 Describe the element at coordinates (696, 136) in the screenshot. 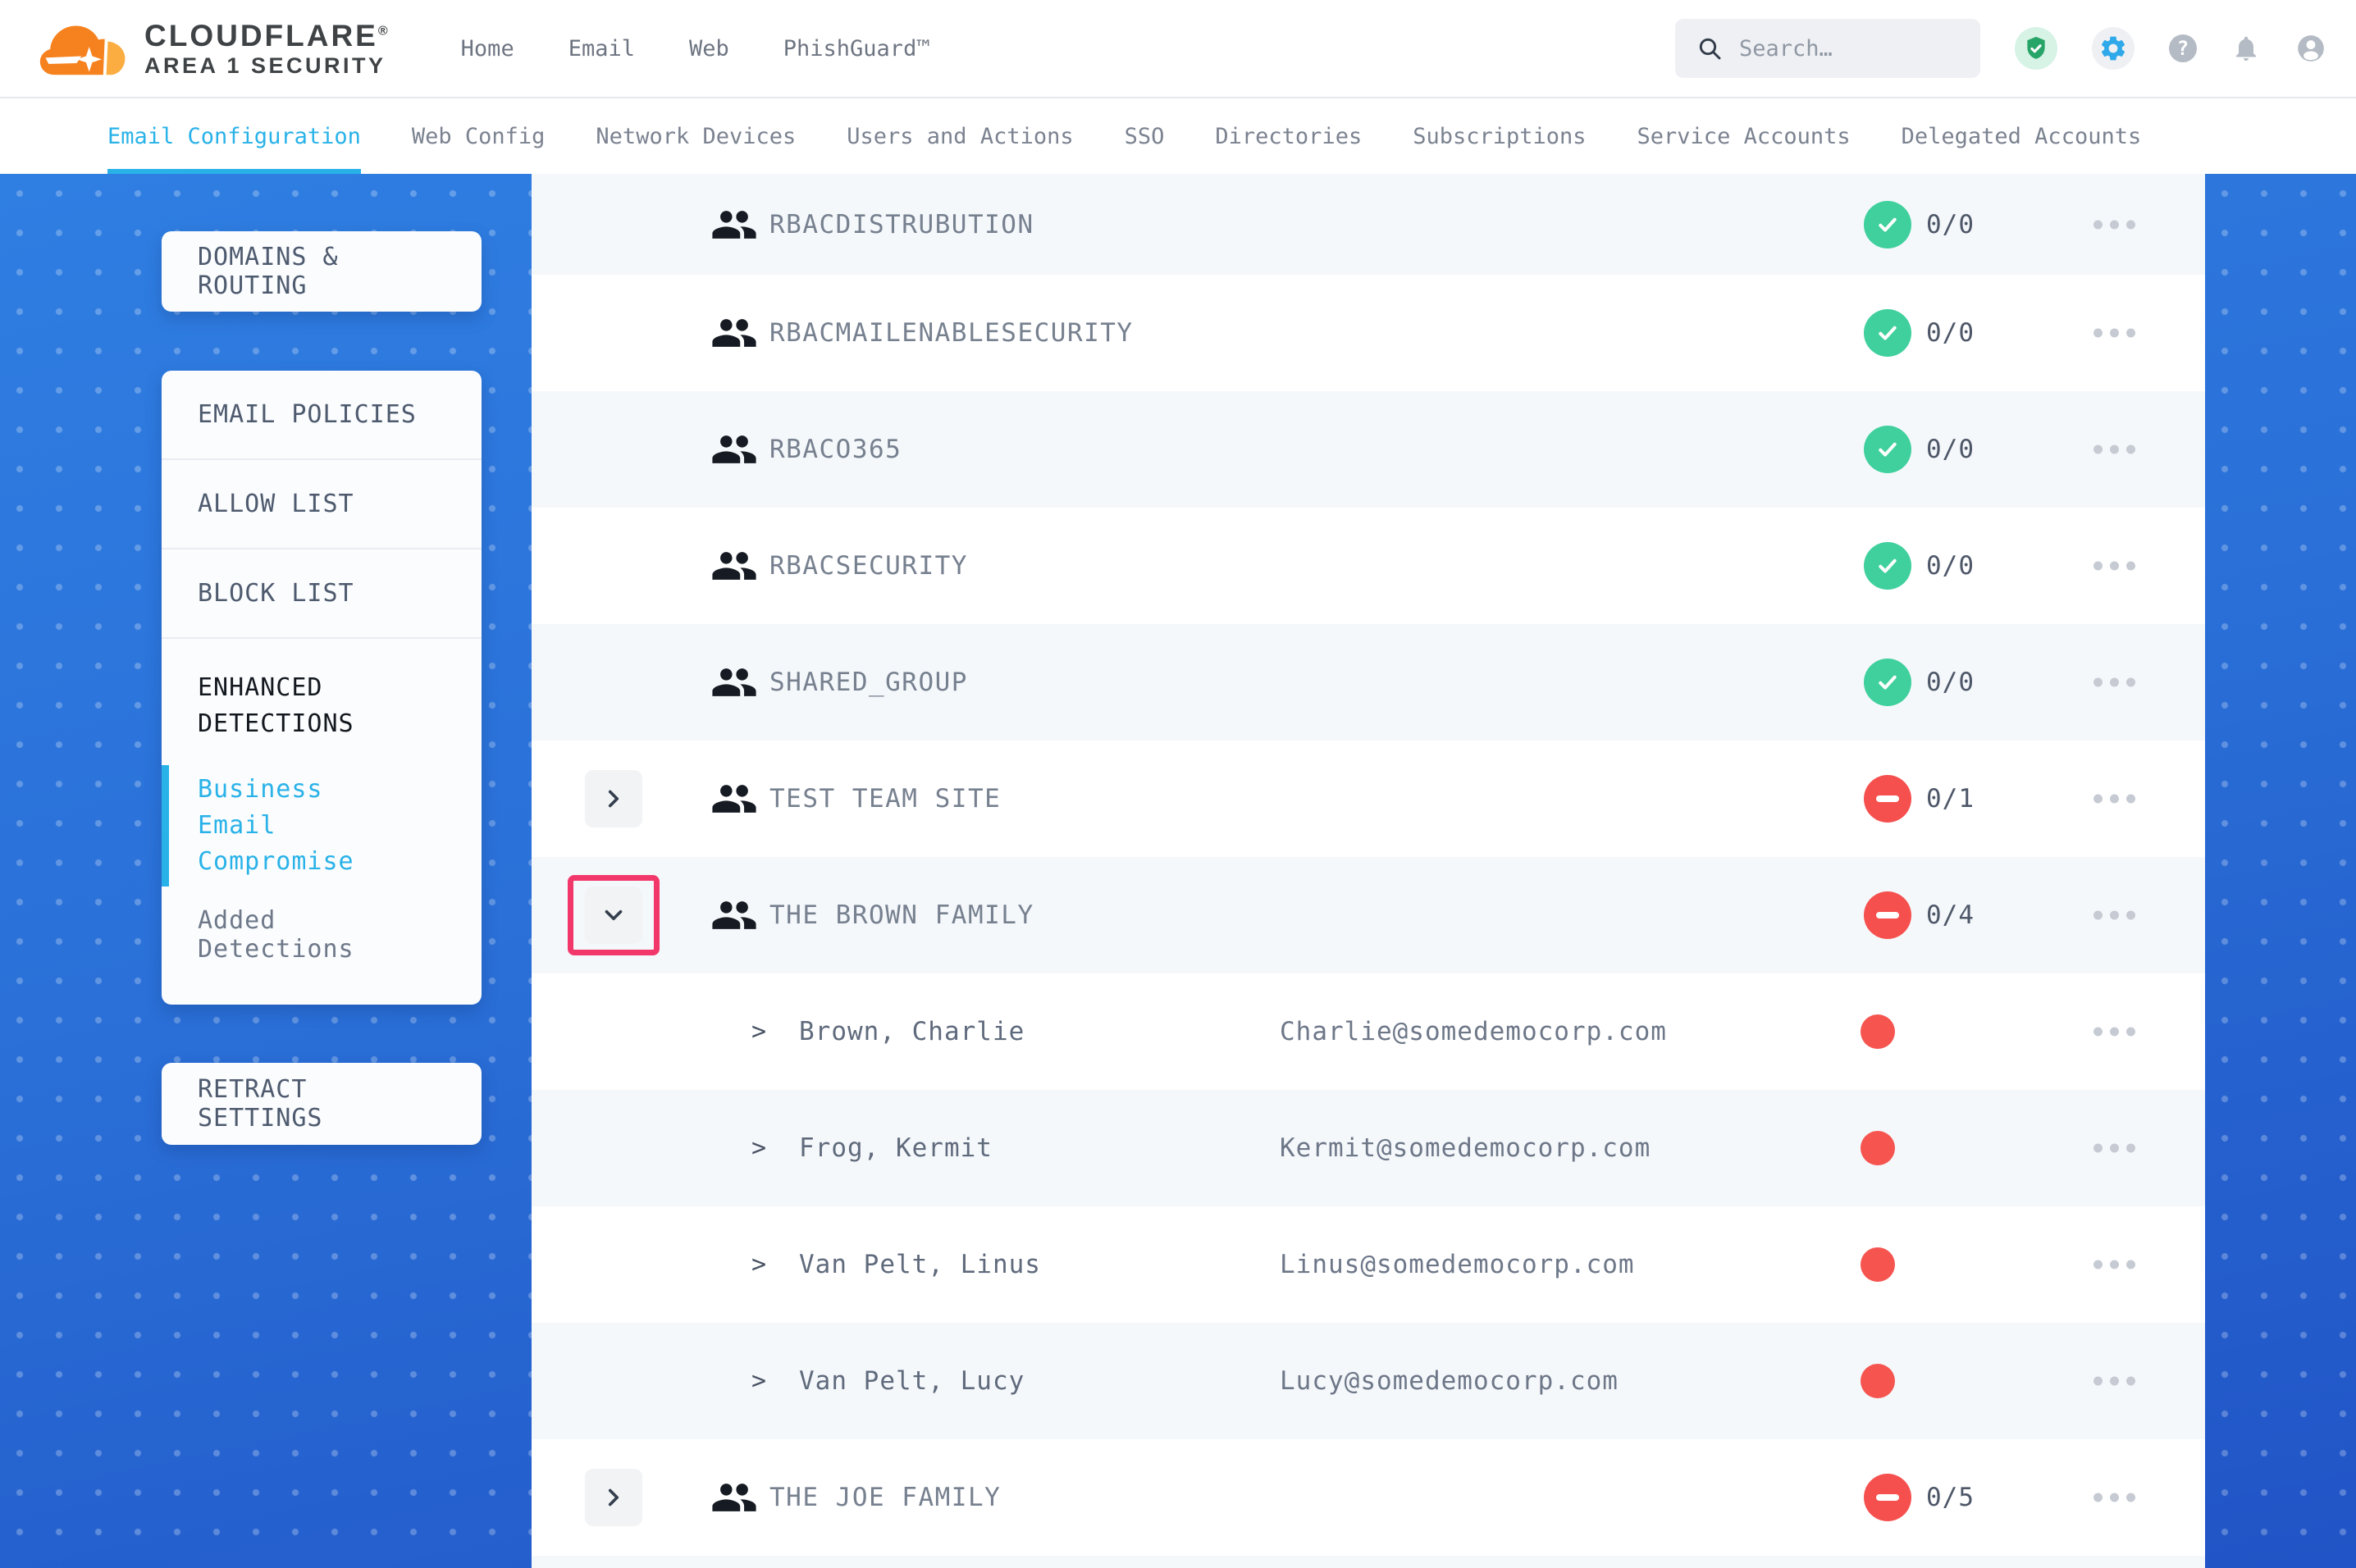

I see `tab-network-devices: Network Devices` at that location.